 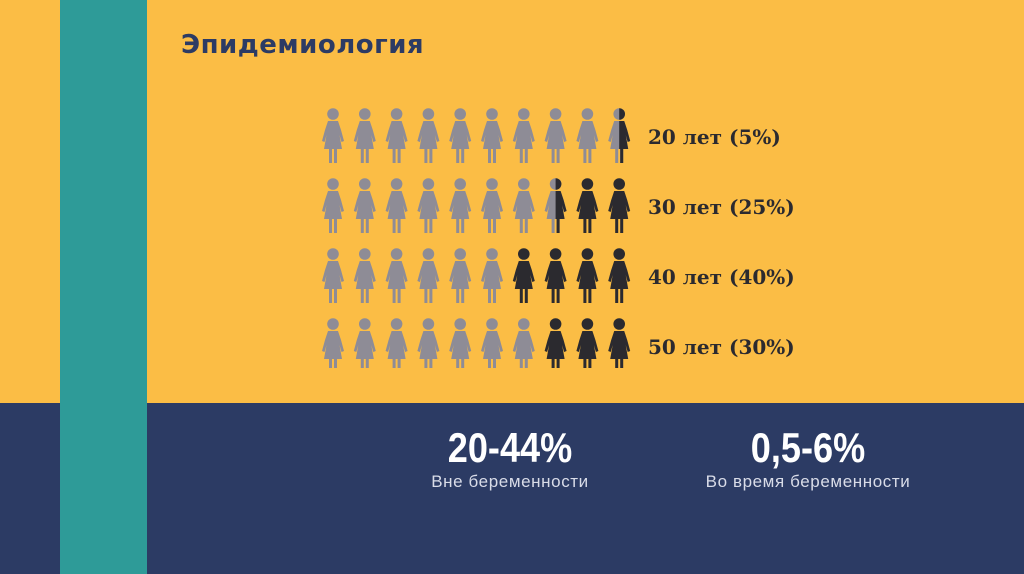 What do you see at coordinates (721, 207) in the screenshot?
I see `row-label: 30 лет (25%)` at bounding box center [721, 207].